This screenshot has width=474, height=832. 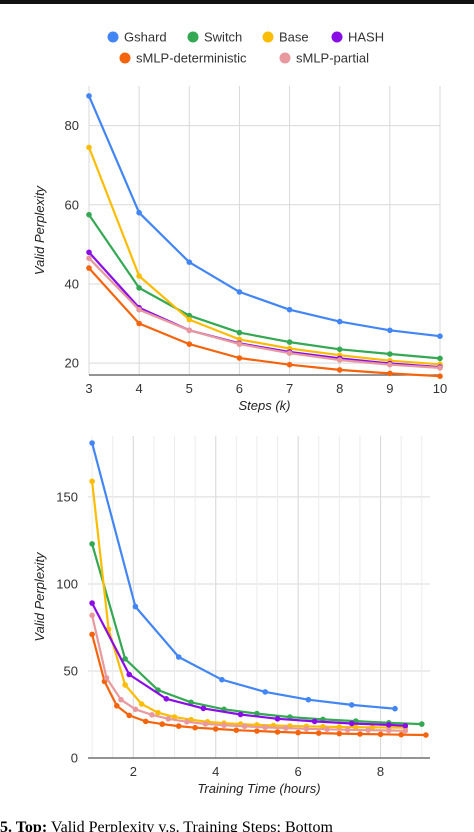 I want to click on legend-label-hash: HASH, so click(x=366, y=37).